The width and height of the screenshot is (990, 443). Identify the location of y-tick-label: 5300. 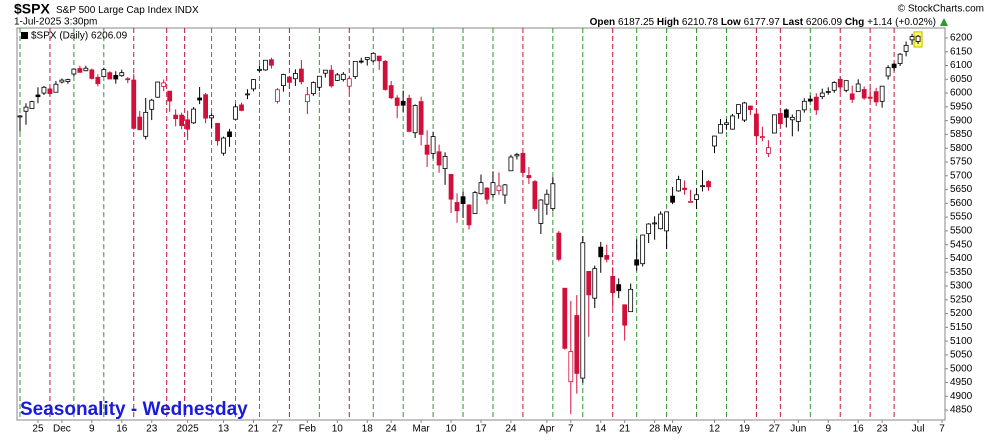
(961, 286).